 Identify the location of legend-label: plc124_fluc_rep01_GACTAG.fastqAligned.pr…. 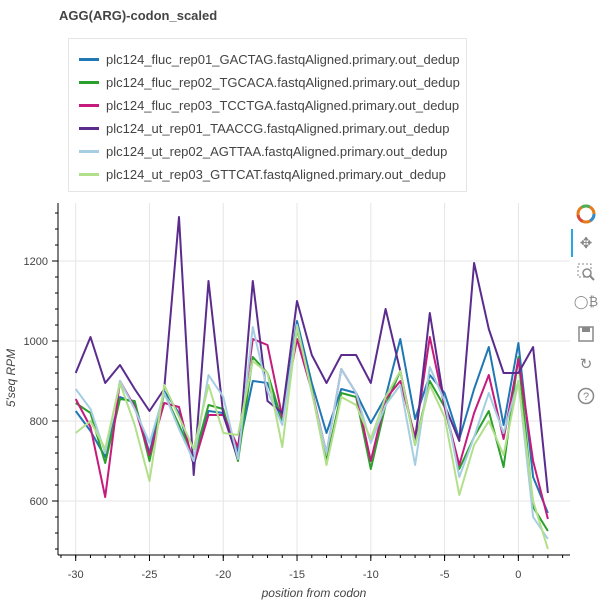
(283, 59).